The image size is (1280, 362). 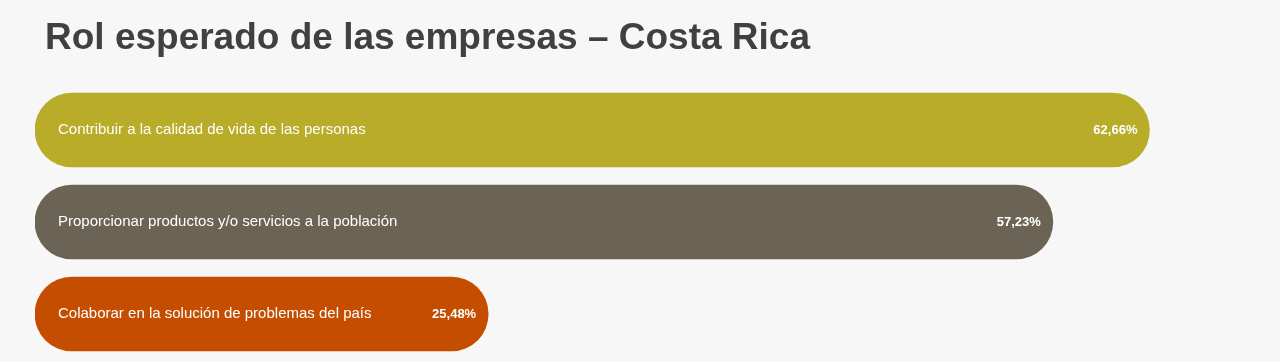 I want to click on chart-title: Rol esperado de las empresas – Costa Rica, so click(x=428, y=37).